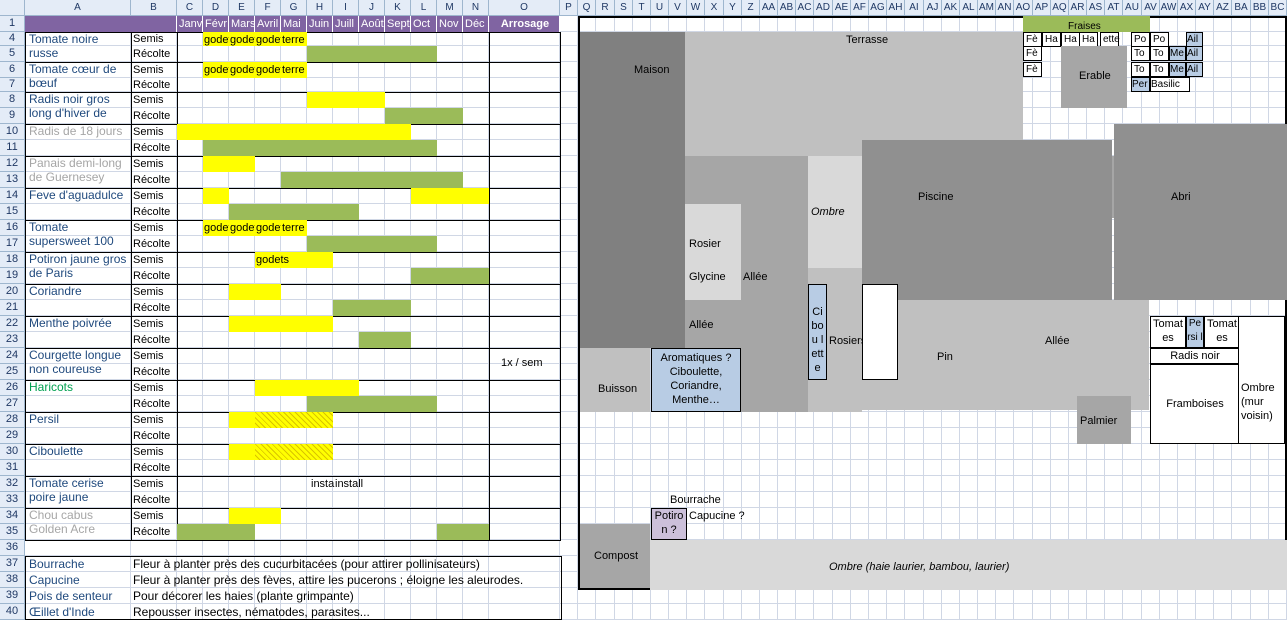  I want to click on column-header-H: H, so click(320, 8).